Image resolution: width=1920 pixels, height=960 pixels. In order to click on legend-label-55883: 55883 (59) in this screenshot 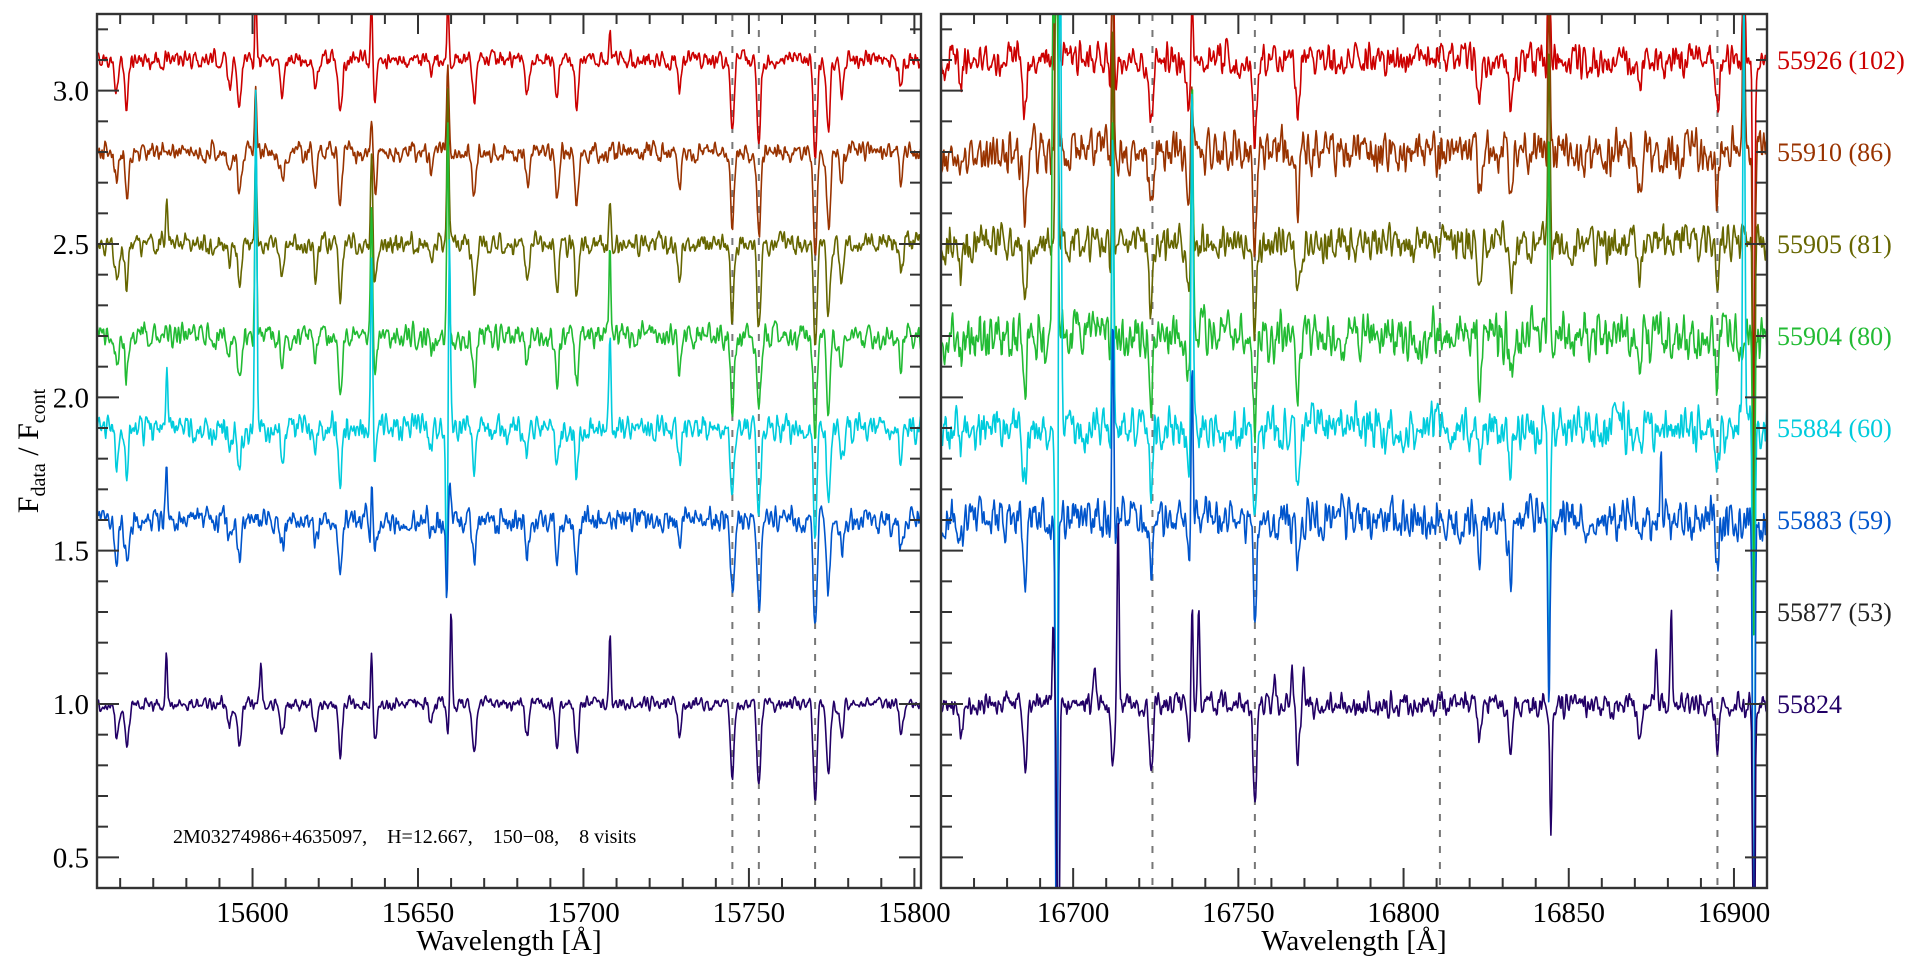, I will do `click(1834, 520)`.